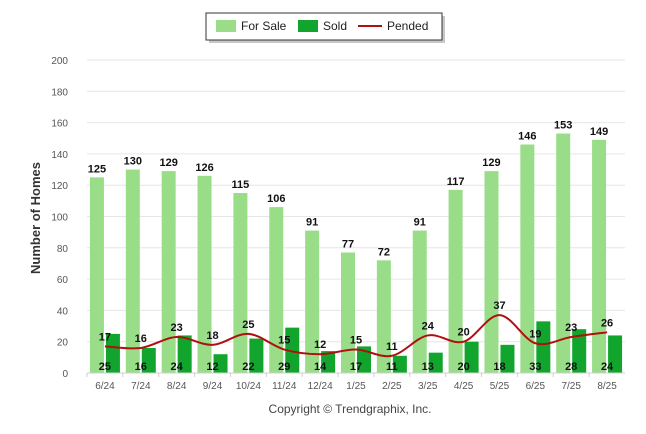  What do you see at coordinates (204, 168) in the screenshot?
I see `data-label-for-sale: 126` at bounding box center [204, 168].